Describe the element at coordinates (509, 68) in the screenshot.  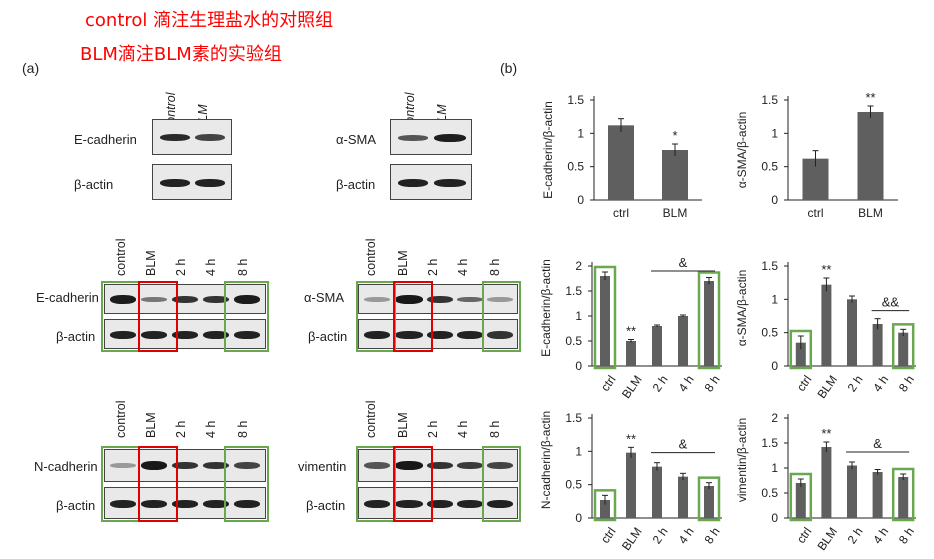
I see `panel-label-b: (b)` at that location.